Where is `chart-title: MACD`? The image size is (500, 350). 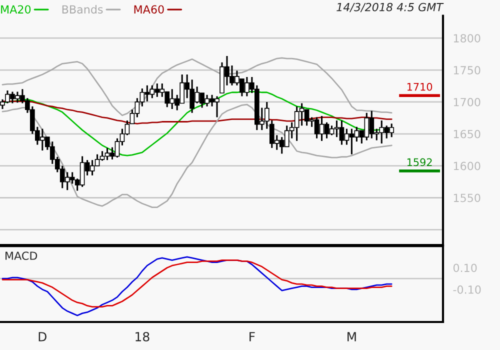
chart-title: MACD is located at coordinates (22, 256).